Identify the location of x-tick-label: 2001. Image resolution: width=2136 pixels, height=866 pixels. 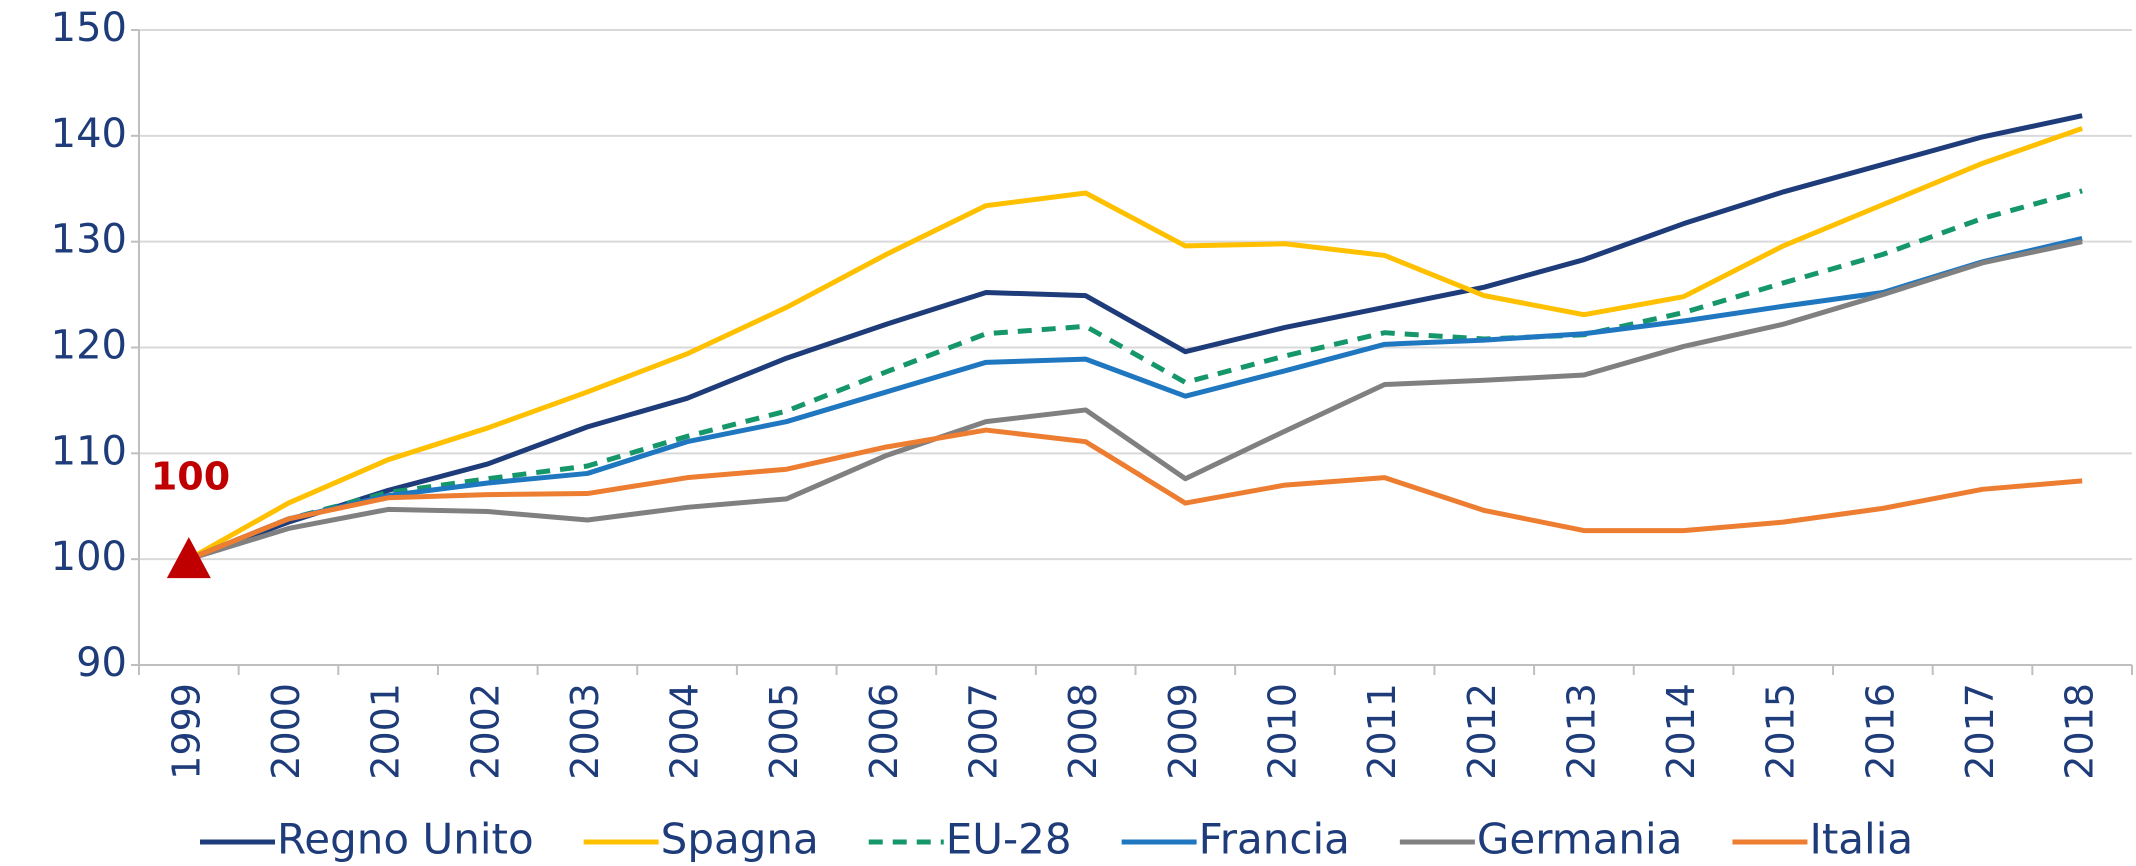
(386, 731).